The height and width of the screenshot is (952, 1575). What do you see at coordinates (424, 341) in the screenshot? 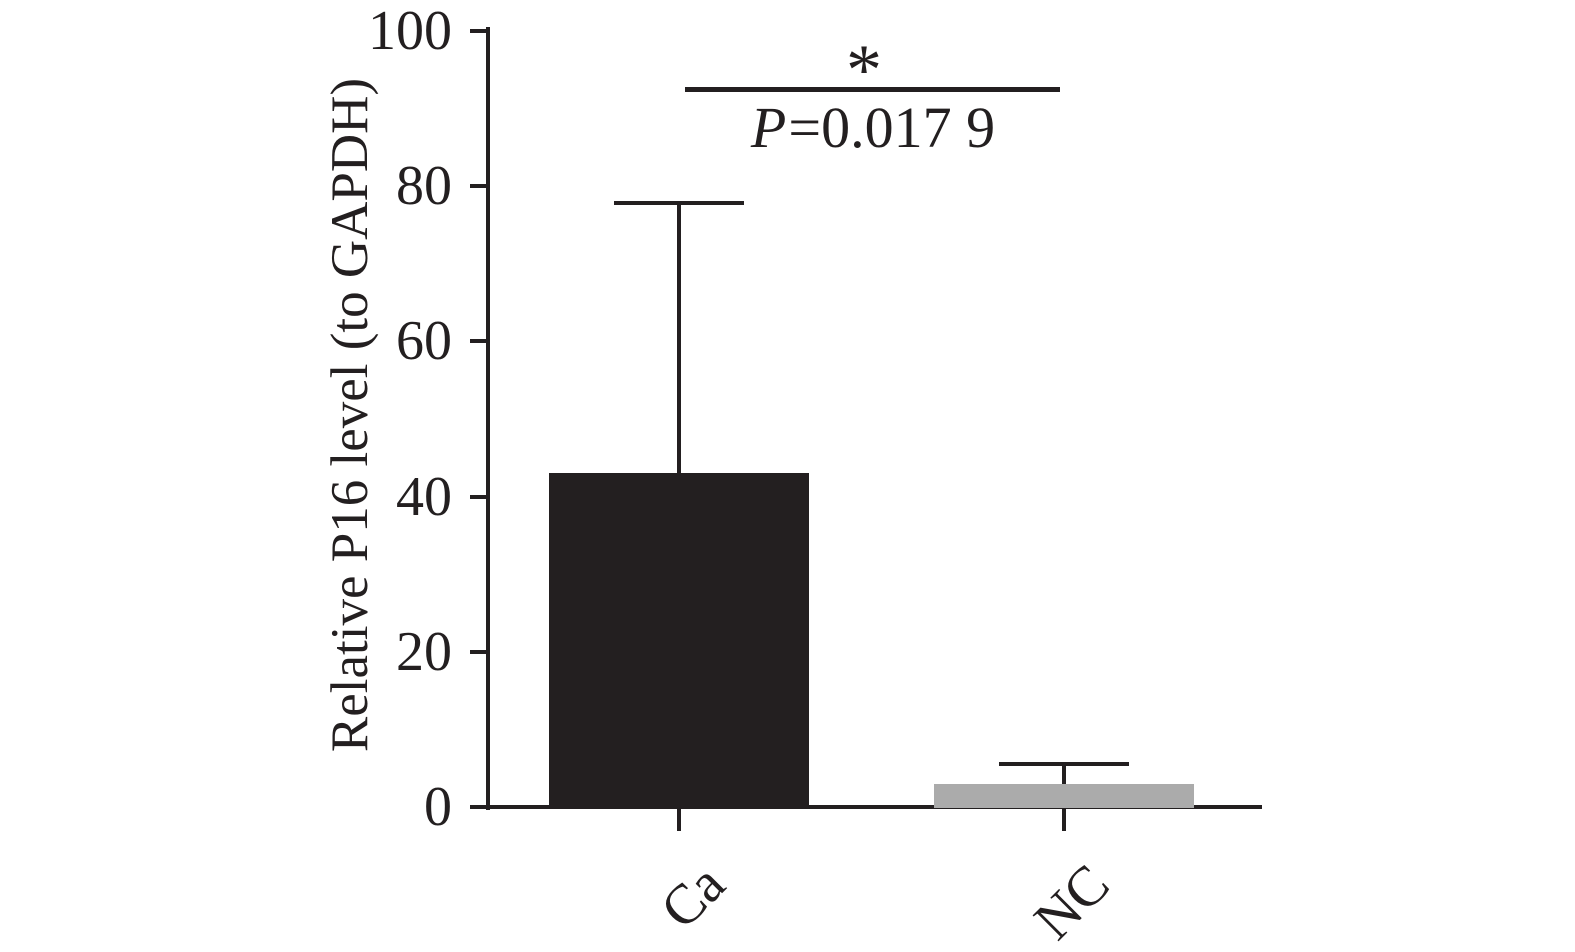
I see `y-tick-label-60: 60` at bounding box center [424, 341].